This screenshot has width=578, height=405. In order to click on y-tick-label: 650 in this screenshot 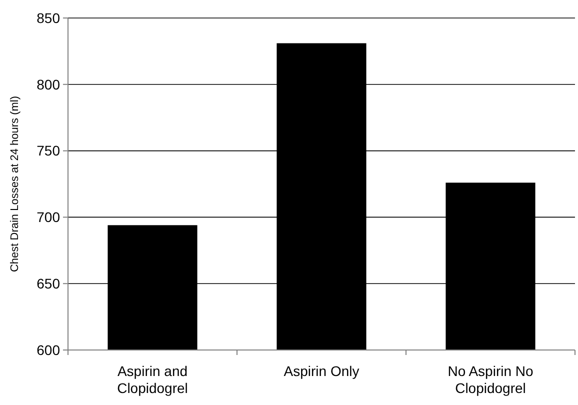, I will do `click(48, 284)`.